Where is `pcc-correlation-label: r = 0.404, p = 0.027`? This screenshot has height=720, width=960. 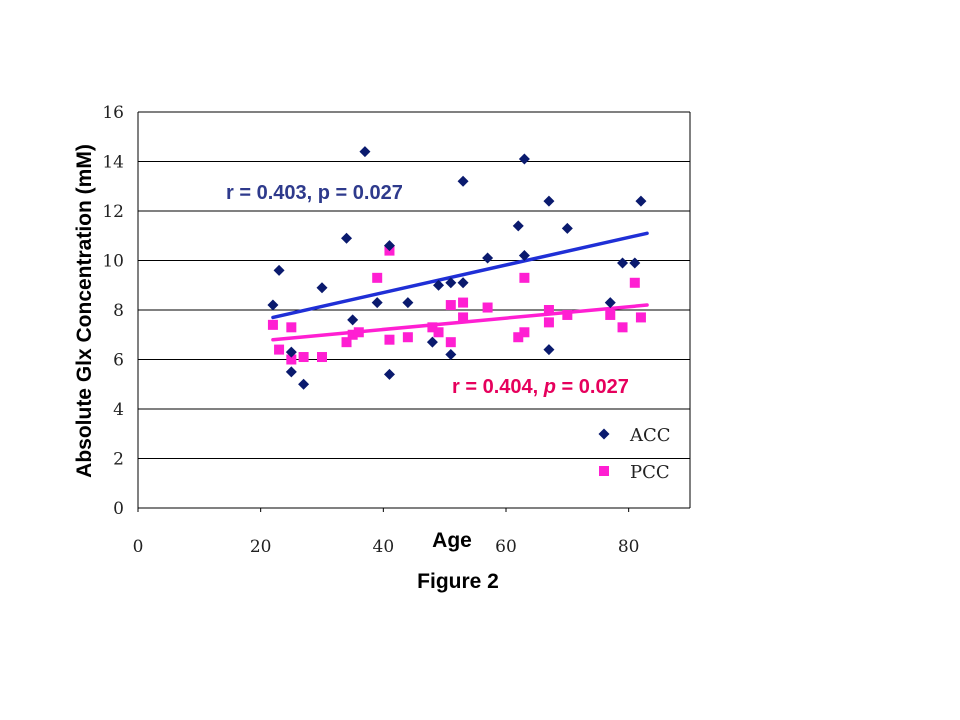
pcc-correlation-label: r = 0.404, p = 0.027 is located at coordinates (540, 387).